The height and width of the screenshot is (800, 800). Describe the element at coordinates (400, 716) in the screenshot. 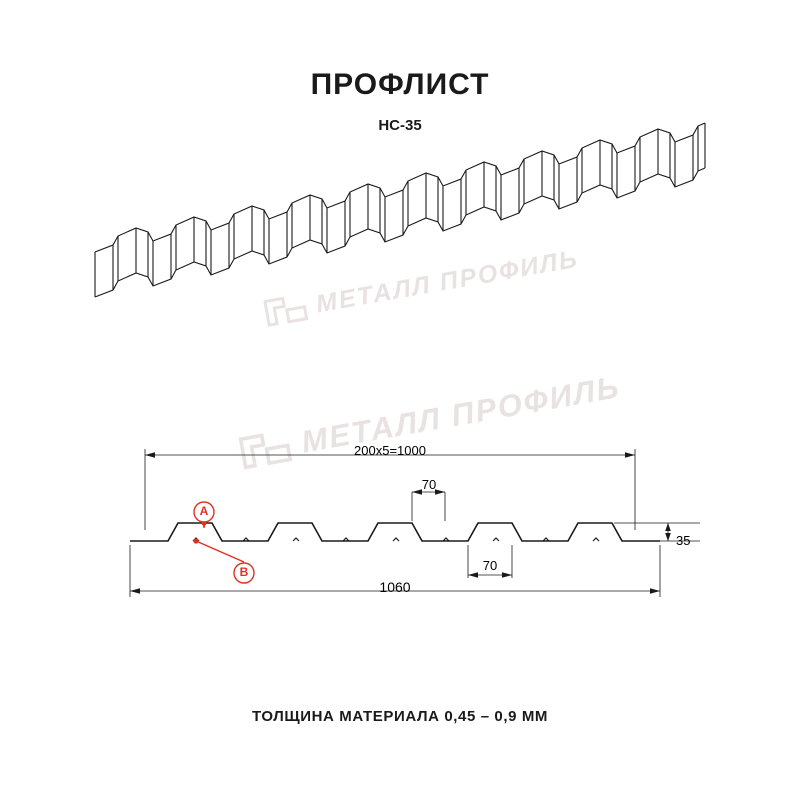

I see `material-thickness-note: ТОЛЩИНА МАТЕРИАЛА 0,45 – 0,9 ММ` at that location.